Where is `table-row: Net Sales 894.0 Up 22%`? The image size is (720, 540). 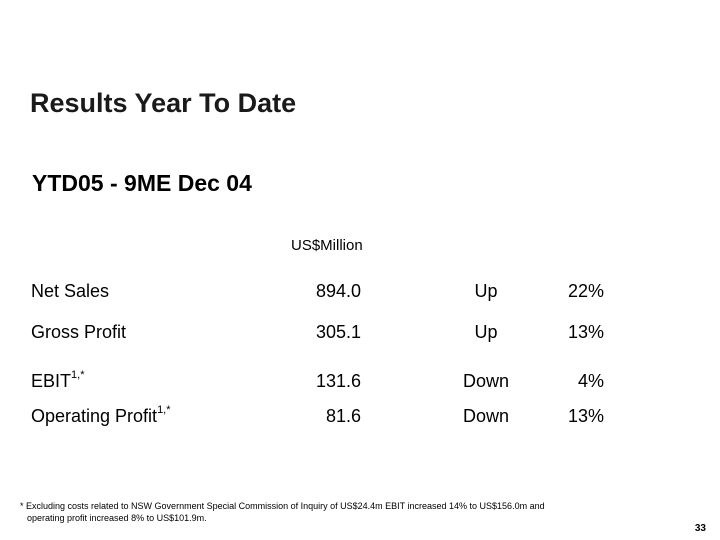
table-row: Net Sales 894.0 Up 22% is located at coordinates (360, 296).